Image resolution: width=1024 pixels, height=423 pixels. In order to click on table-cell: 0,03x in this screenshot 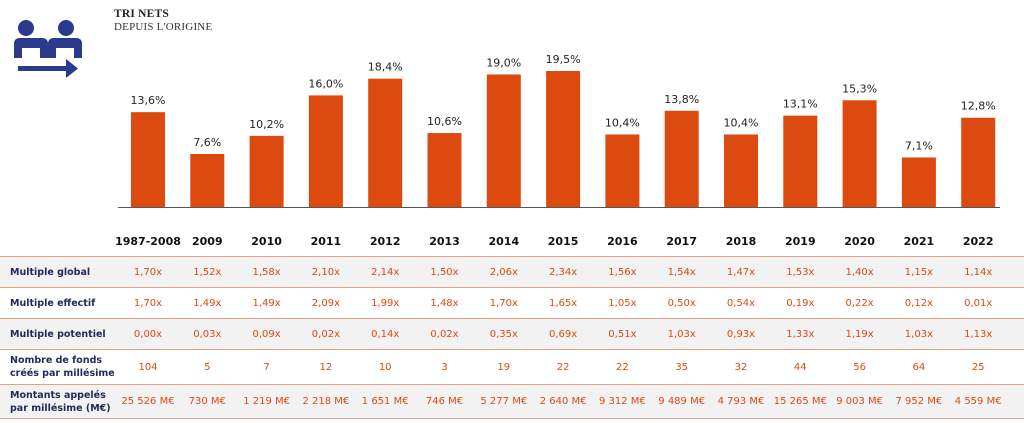, I will do `click(207, 334)`.